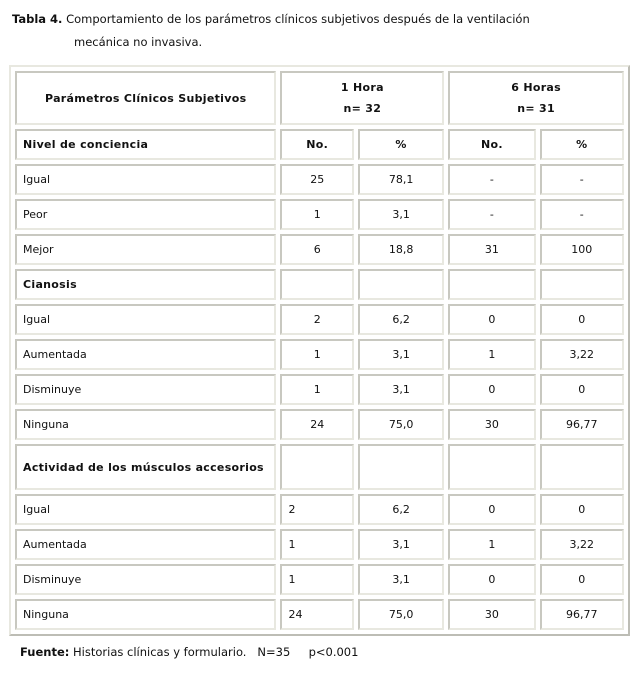  I want to click on footer-source: Historias clínicas y formulario., so click(160, 652).